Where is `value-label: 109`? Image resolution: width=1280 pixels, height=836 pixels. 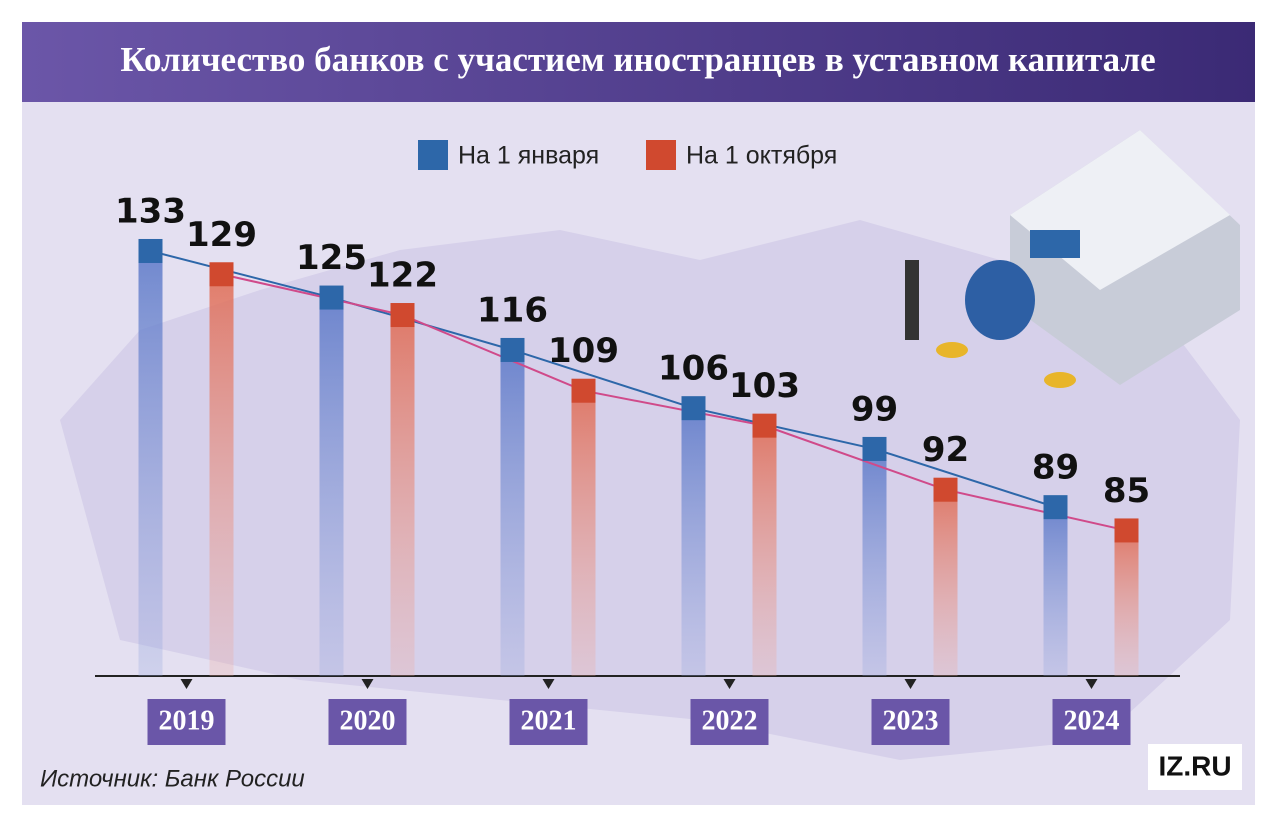 value-label: 109 is located at coordinates (583, 351).